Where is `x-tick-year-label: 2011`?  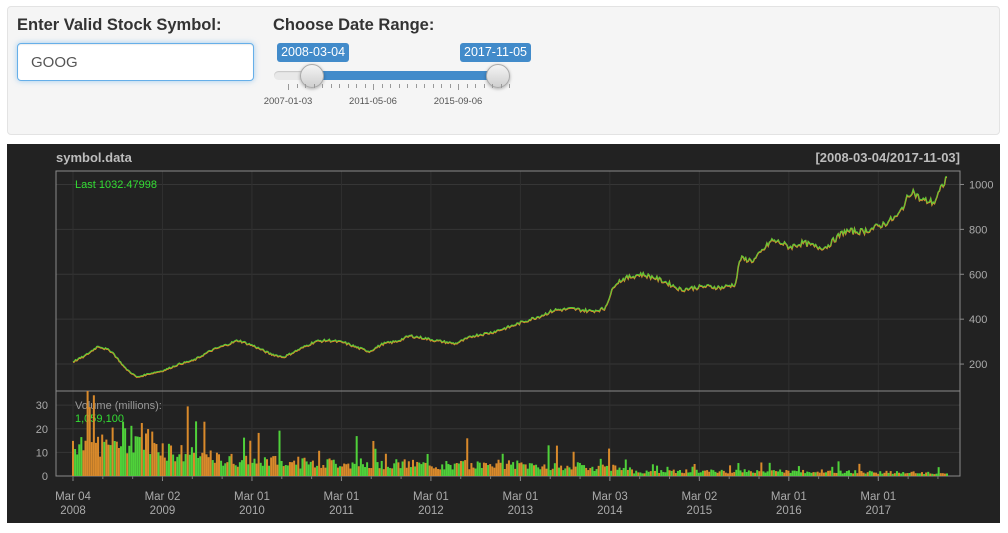
x-tick-year-label: 2011 is located at coordinates (341, 511).